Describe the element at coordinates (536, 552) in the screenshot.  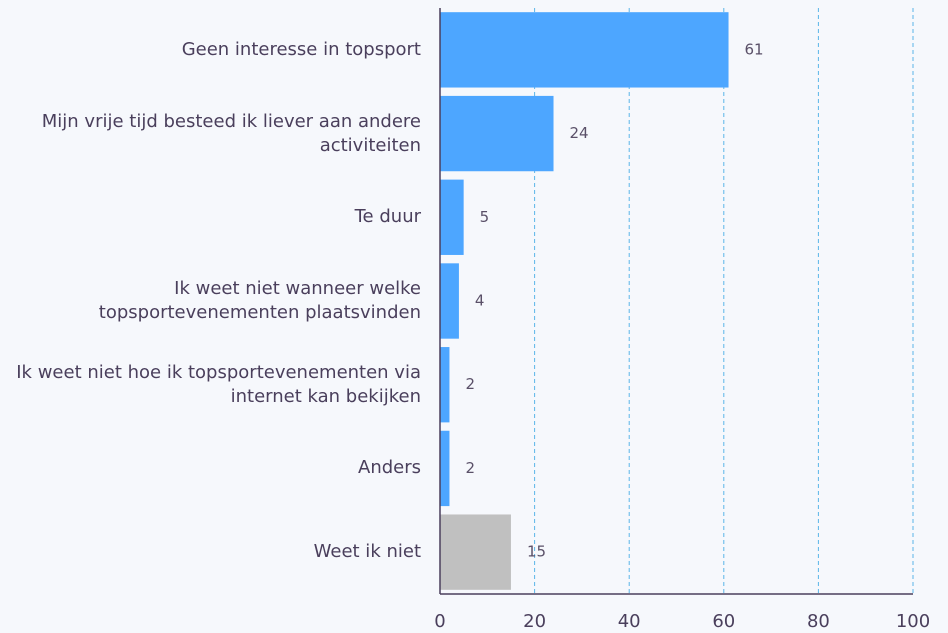
I see `value-label: 15` at that location.